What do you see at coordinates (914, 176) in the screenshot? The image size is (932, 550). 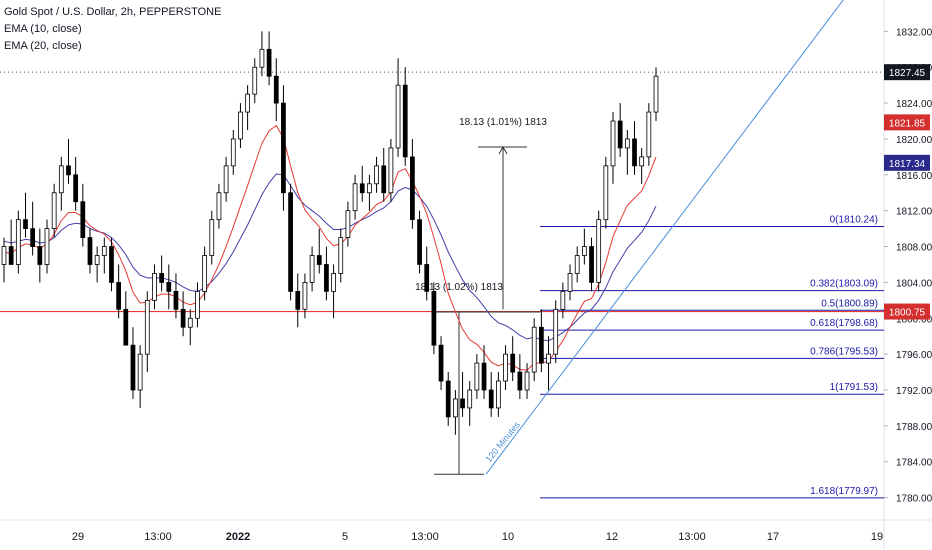 I see `y-tick-label: 1816.00` at bounding box center [914, 176].